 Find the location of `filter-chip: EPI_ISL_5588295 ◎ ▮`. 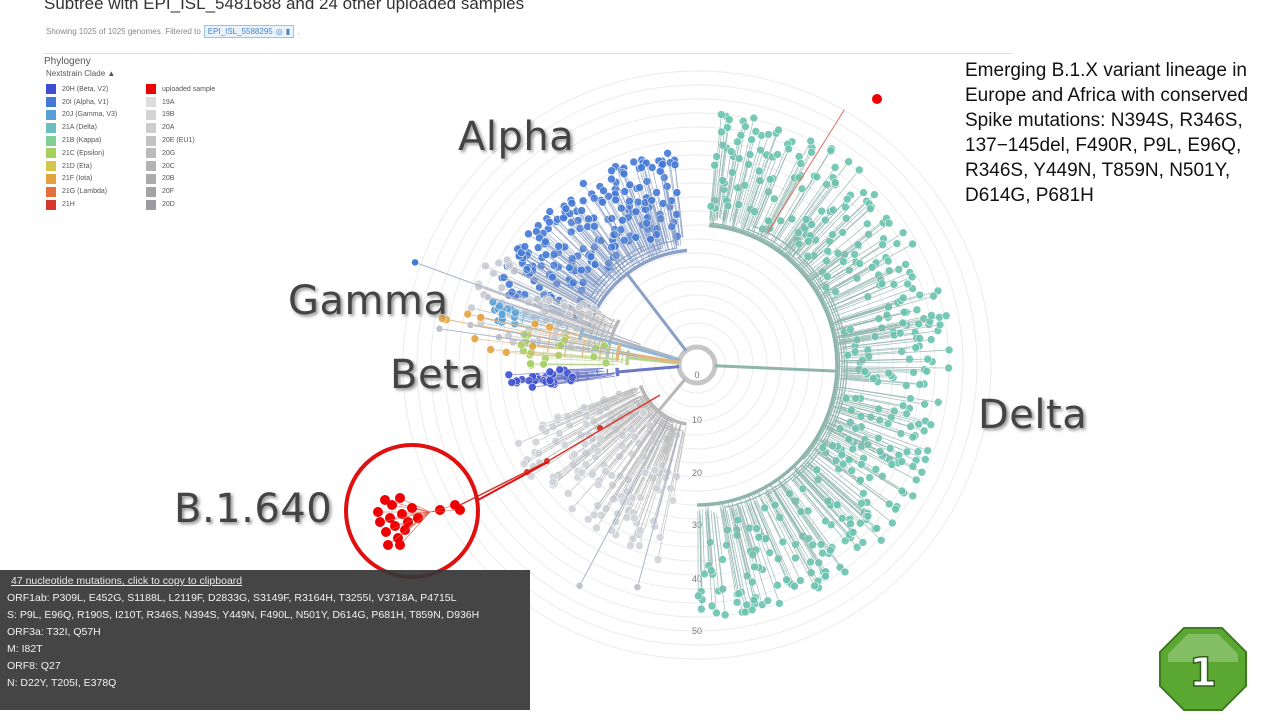

filter-chip: EPI_ISL_5588295 ◎ ▮ is located at coordinates (249, 31).